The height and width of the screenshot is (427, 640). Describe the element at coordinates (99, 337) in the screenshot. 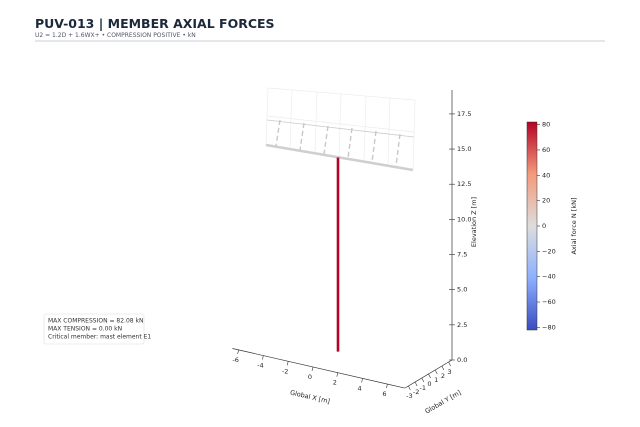

I see `annotation: Critical member: mast element E1` at that location.